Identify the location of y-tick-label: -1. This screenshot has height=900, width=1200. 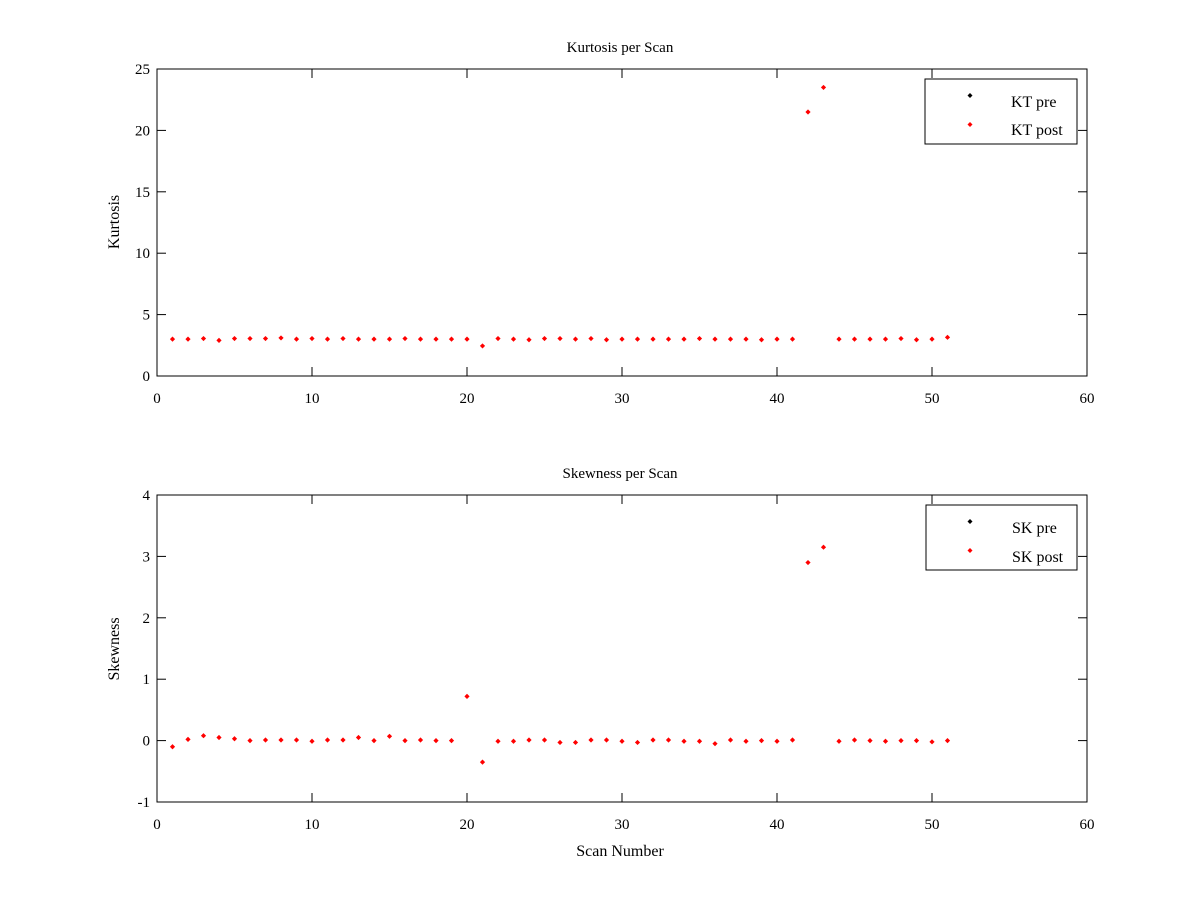
(144, 803).